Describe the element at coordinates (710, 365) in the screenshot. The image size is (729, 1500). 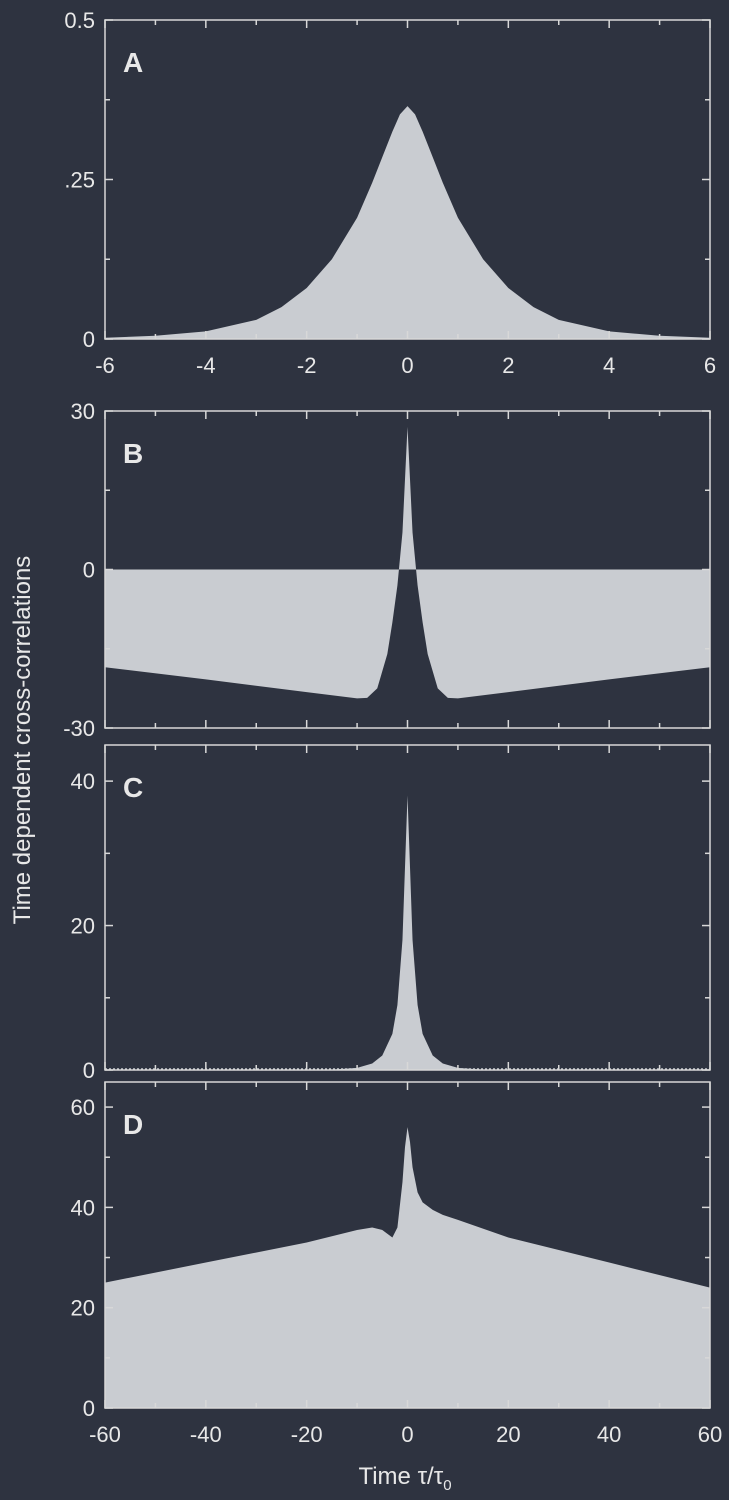
I see `x-tick-label: 6` at that location.